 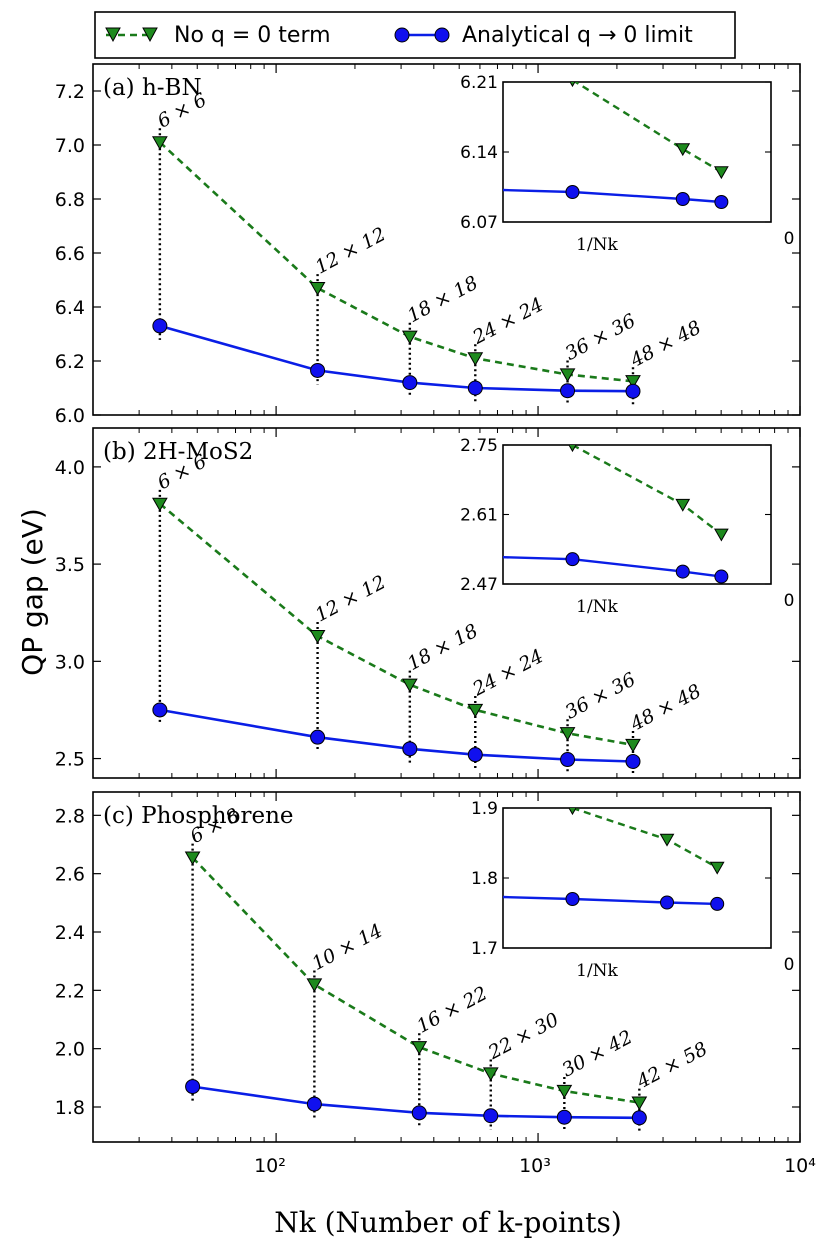 What do you see at coordinates (577, 35) in the screenshot?
I see `legend-analytical-label: Analytical q → 0 limit` at bounding box center [577, 35].